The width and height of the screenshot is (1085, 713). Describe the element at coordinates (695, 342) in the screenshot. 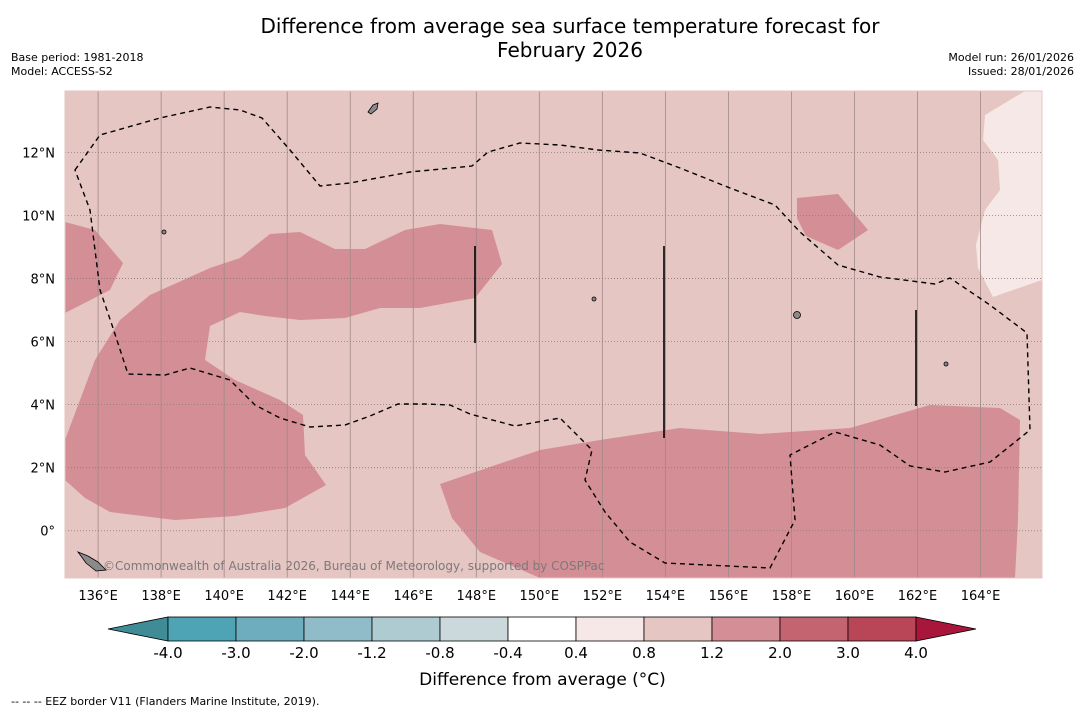

I see `island-markers` at that location.